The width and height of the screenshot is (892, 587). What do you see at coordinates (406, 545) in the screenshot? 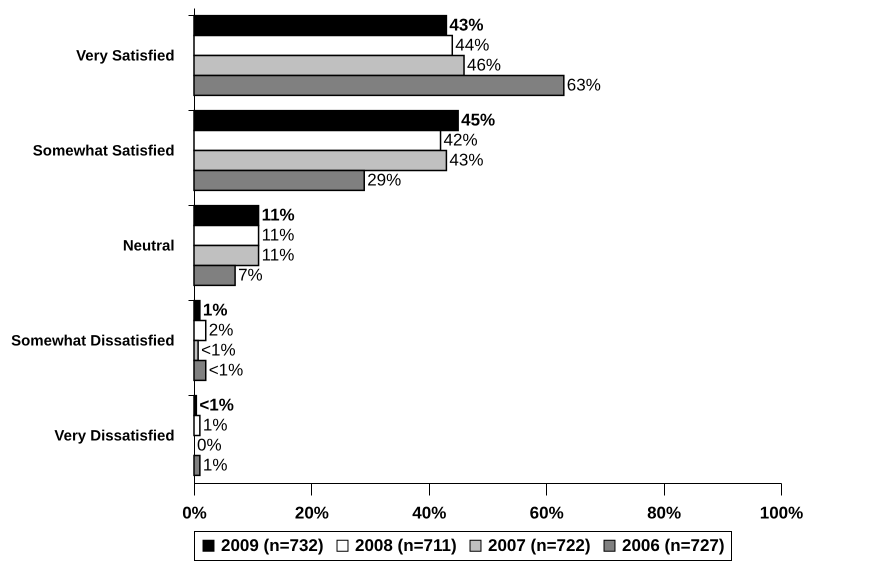
I see `legend-label: 2008 (n=711)` at bounding box center [406, 545].